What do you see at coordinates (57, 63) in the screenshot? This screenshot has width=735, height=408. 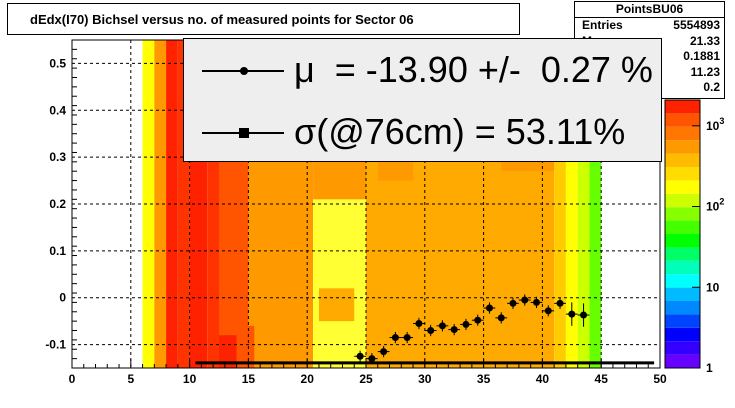 I see `y-tick-label: 0.5` at bounding box center [57, 63].